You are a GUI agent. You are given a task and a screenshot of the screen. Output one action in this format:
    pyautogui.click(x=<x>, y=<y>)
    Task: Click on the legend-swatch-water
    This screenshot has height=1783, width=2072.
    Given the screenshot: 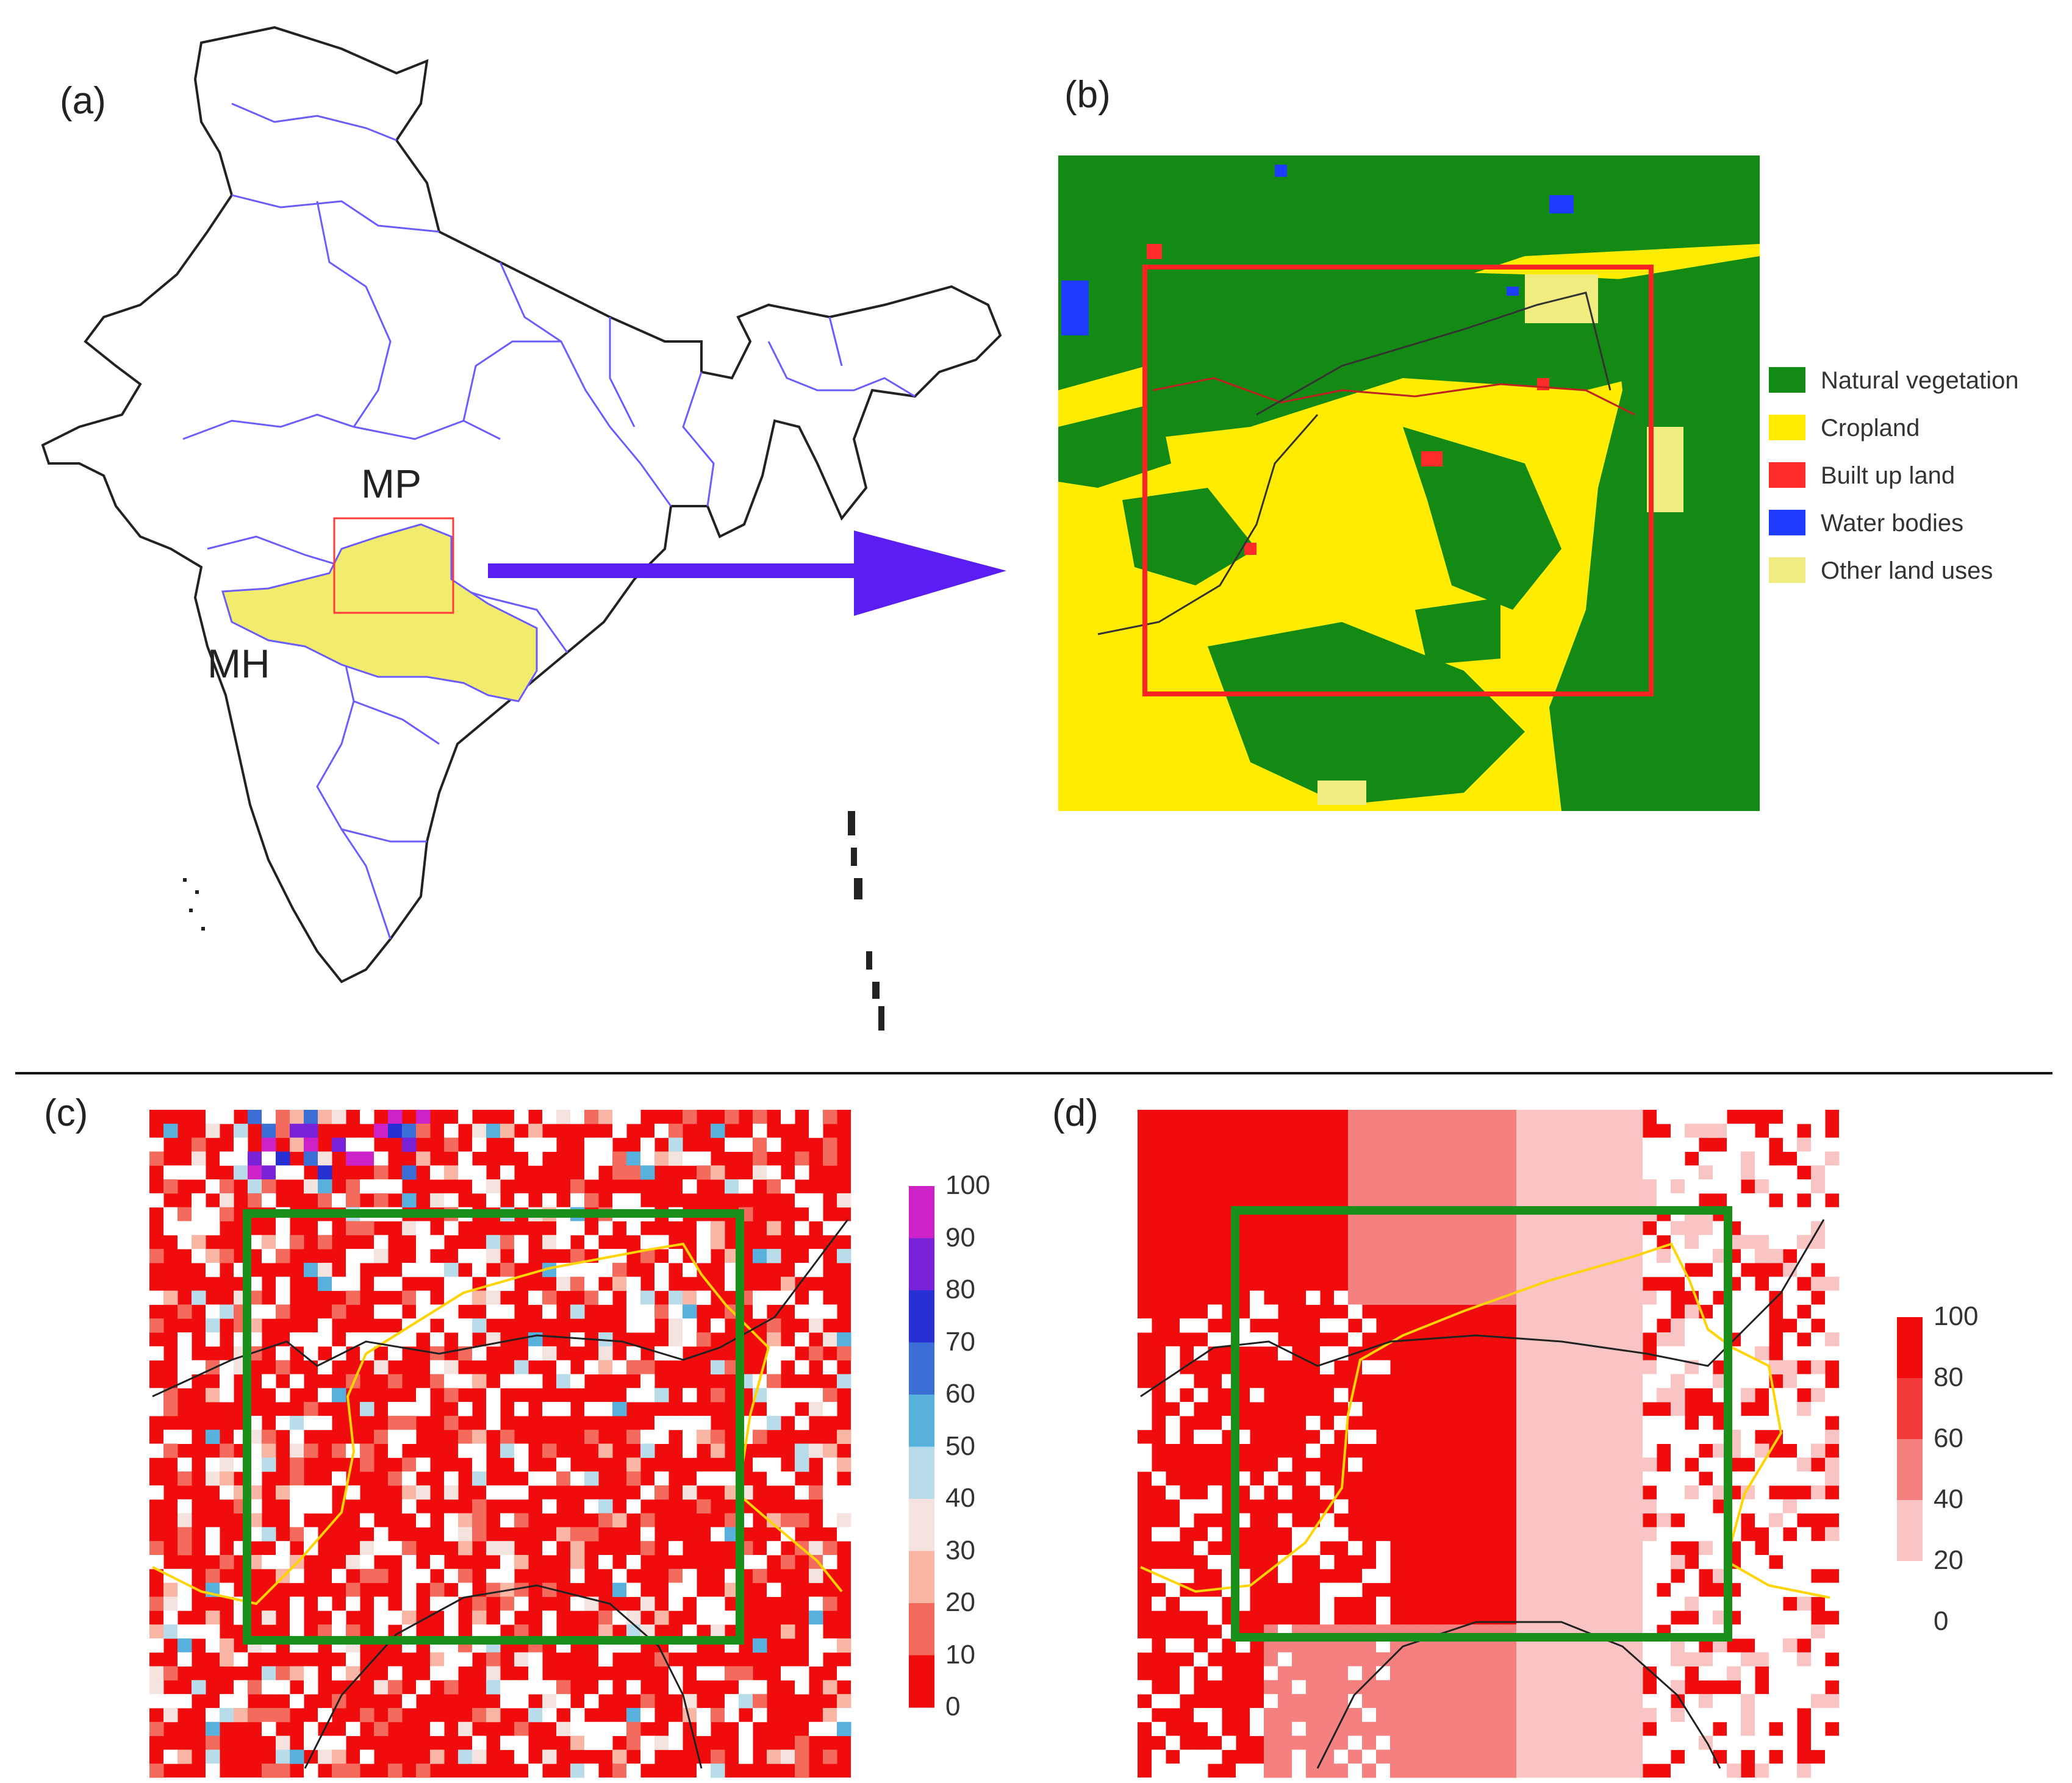 What is the action you would take?
    pyautogui.click(x=1787, y=522)
    